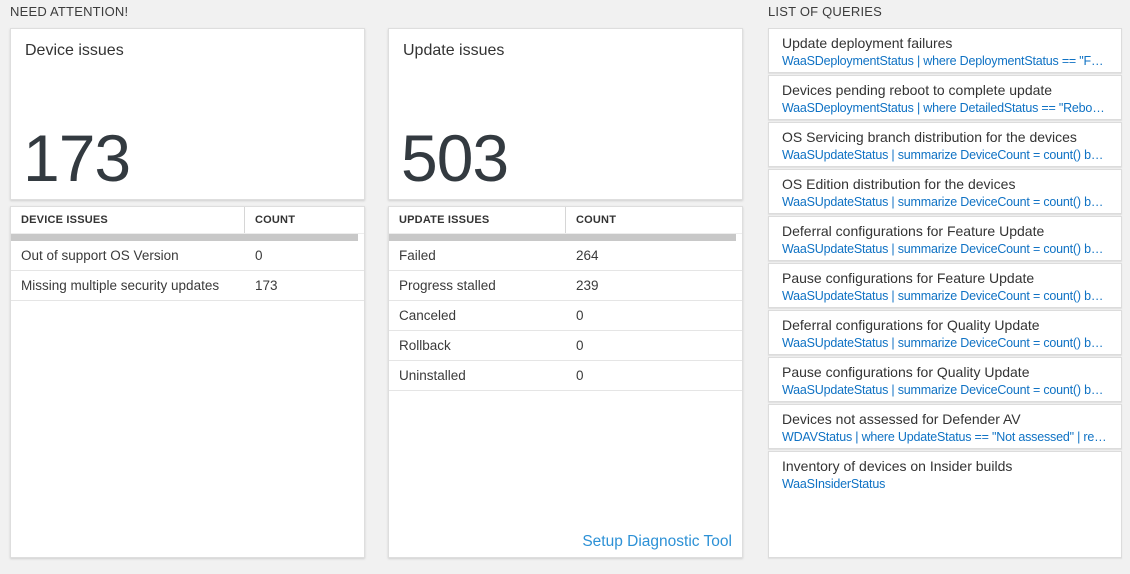 This screenshot has height=574, width=1130. What do you see at coordinates (908, 278) in the screenshot?
I see `query-title: Pause configurations for Feature Update` at bounding box center [908, 278].